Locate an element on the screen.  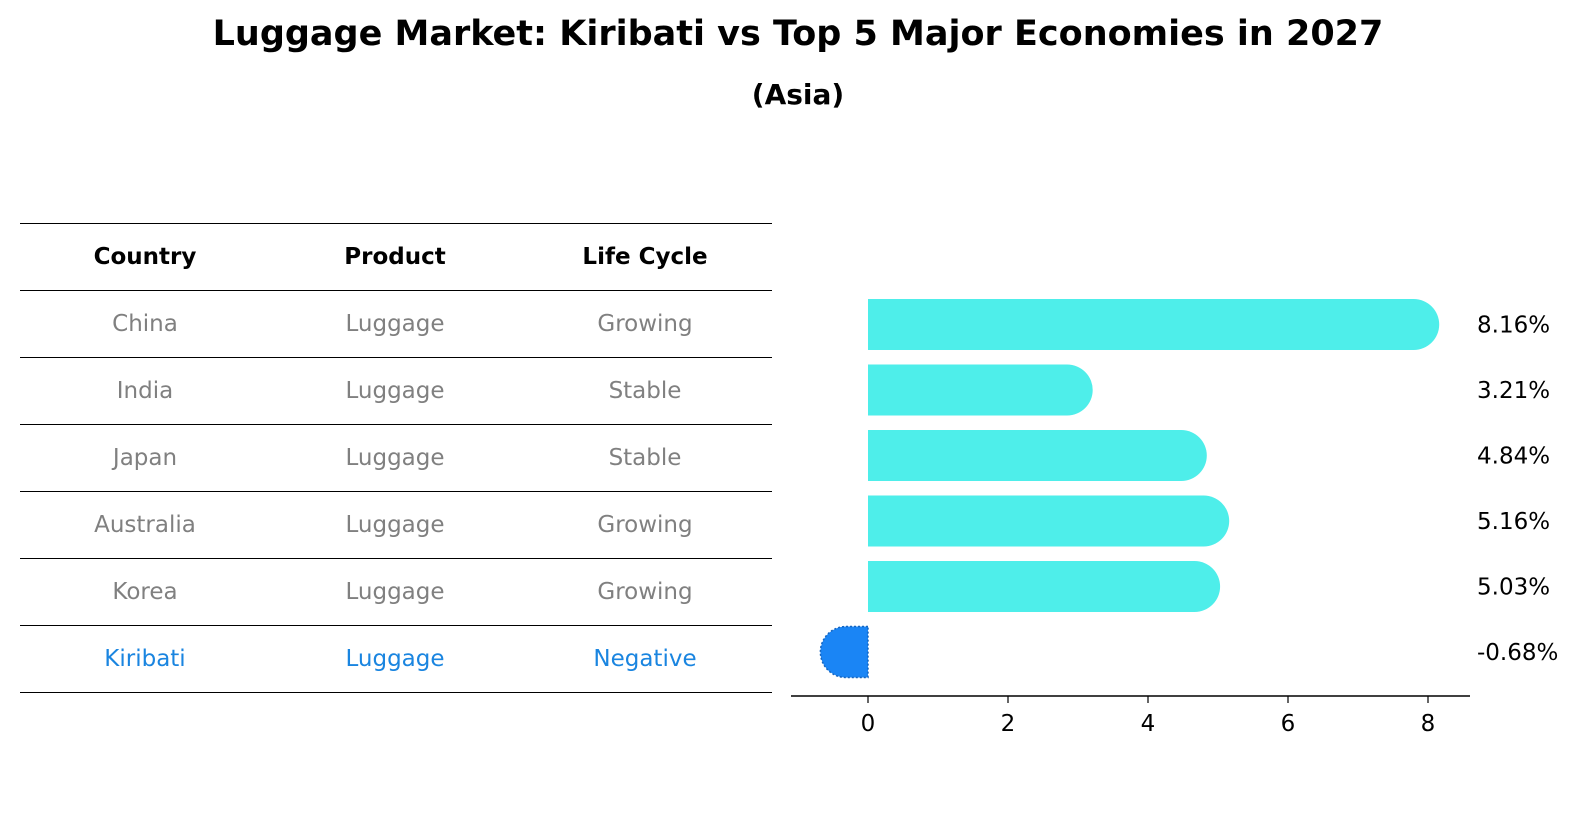
bar-korea is located at coordinates (1044, 586).